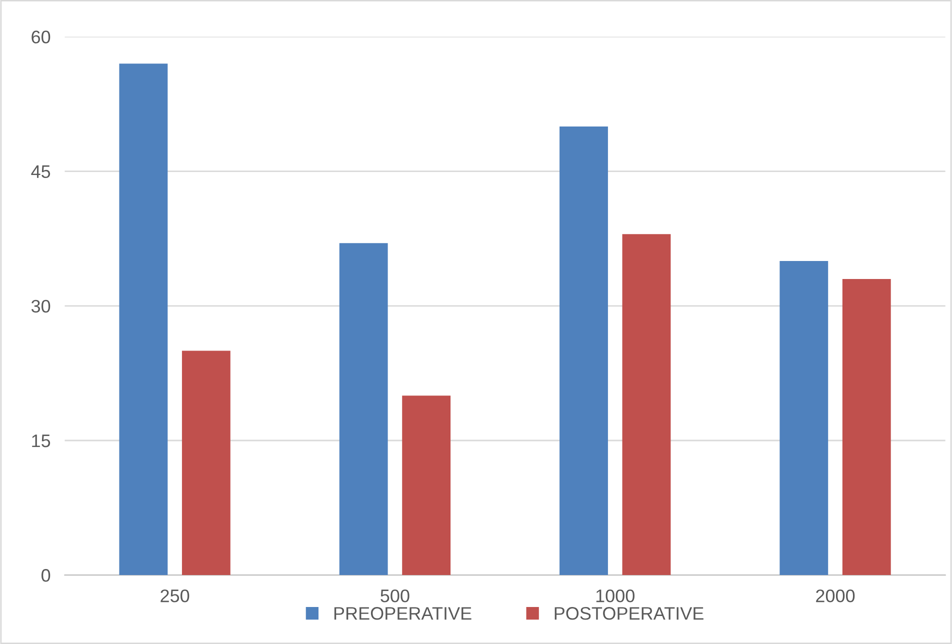 This screenshot has width=952, height=644. What do you see at coordinates (395, 595) in the screenshot?
I see `x-tick-label: 500` at bounding box center [395, 595].